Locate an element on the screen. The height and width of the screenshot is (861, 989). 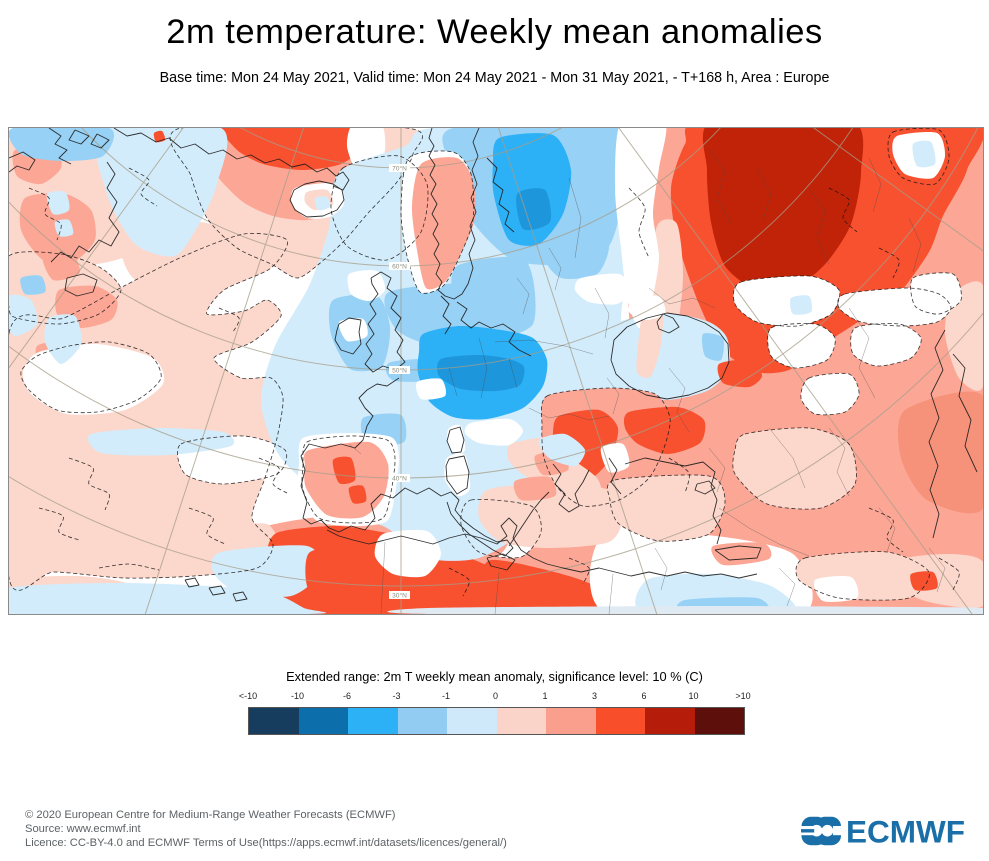
svg-text: ECMWF is located at coordinates (905, 833).